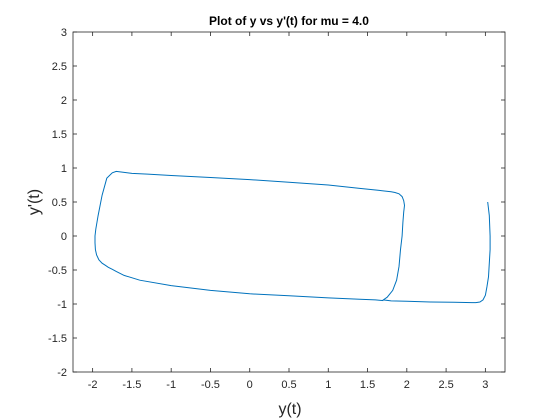 Image resolution: width=560 pixels, height=420 pixels. Describe the element at coordinates (64, 101) in the screenshot. I see `y-tick-label: 2` at that location.